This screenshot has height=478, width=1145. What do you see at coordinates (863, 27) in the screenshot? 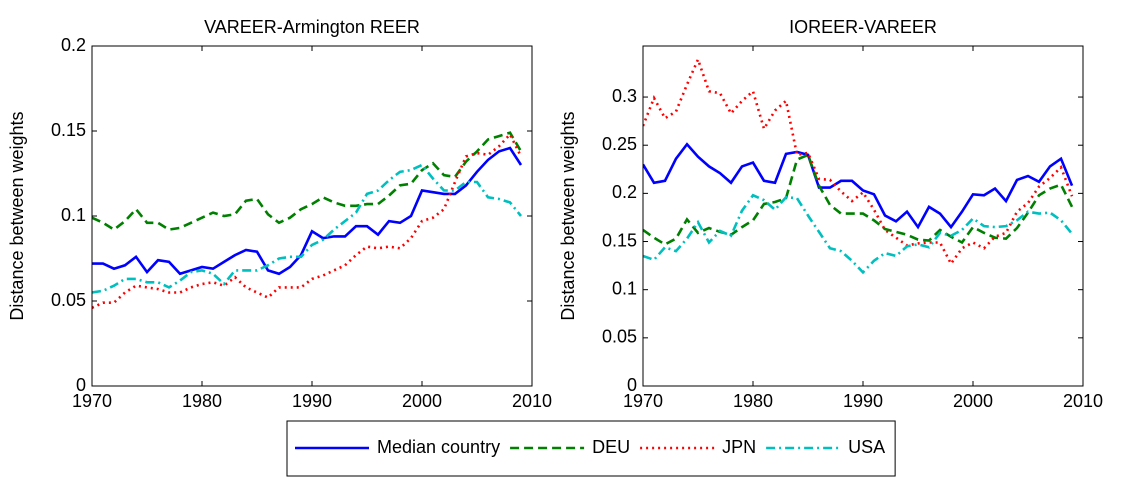
I see `chart-title: IOREER-VAREER` at bounding box center [863, 27].